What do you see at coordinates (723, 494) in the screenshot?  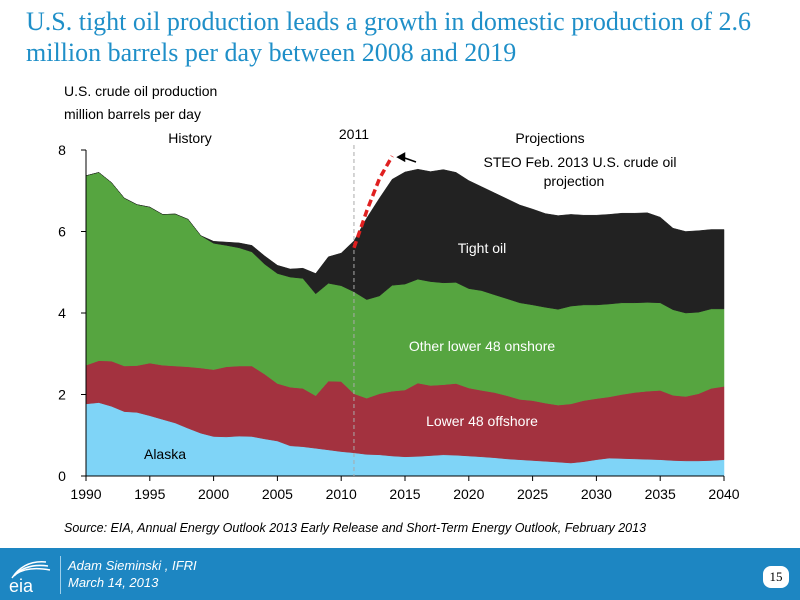 I see `x-tick-label: 2040` at bounding box center [723, 494].